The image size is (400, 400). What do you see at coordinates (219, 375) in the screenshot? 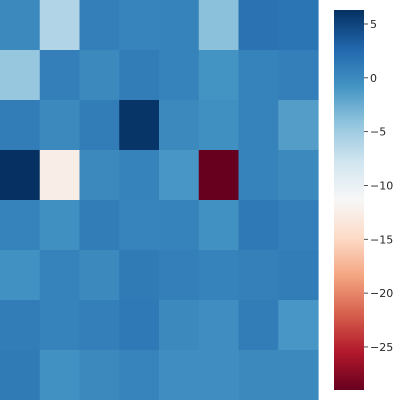
I see `heatmap-cell-r7-c5` at bounding box center [219, 375].